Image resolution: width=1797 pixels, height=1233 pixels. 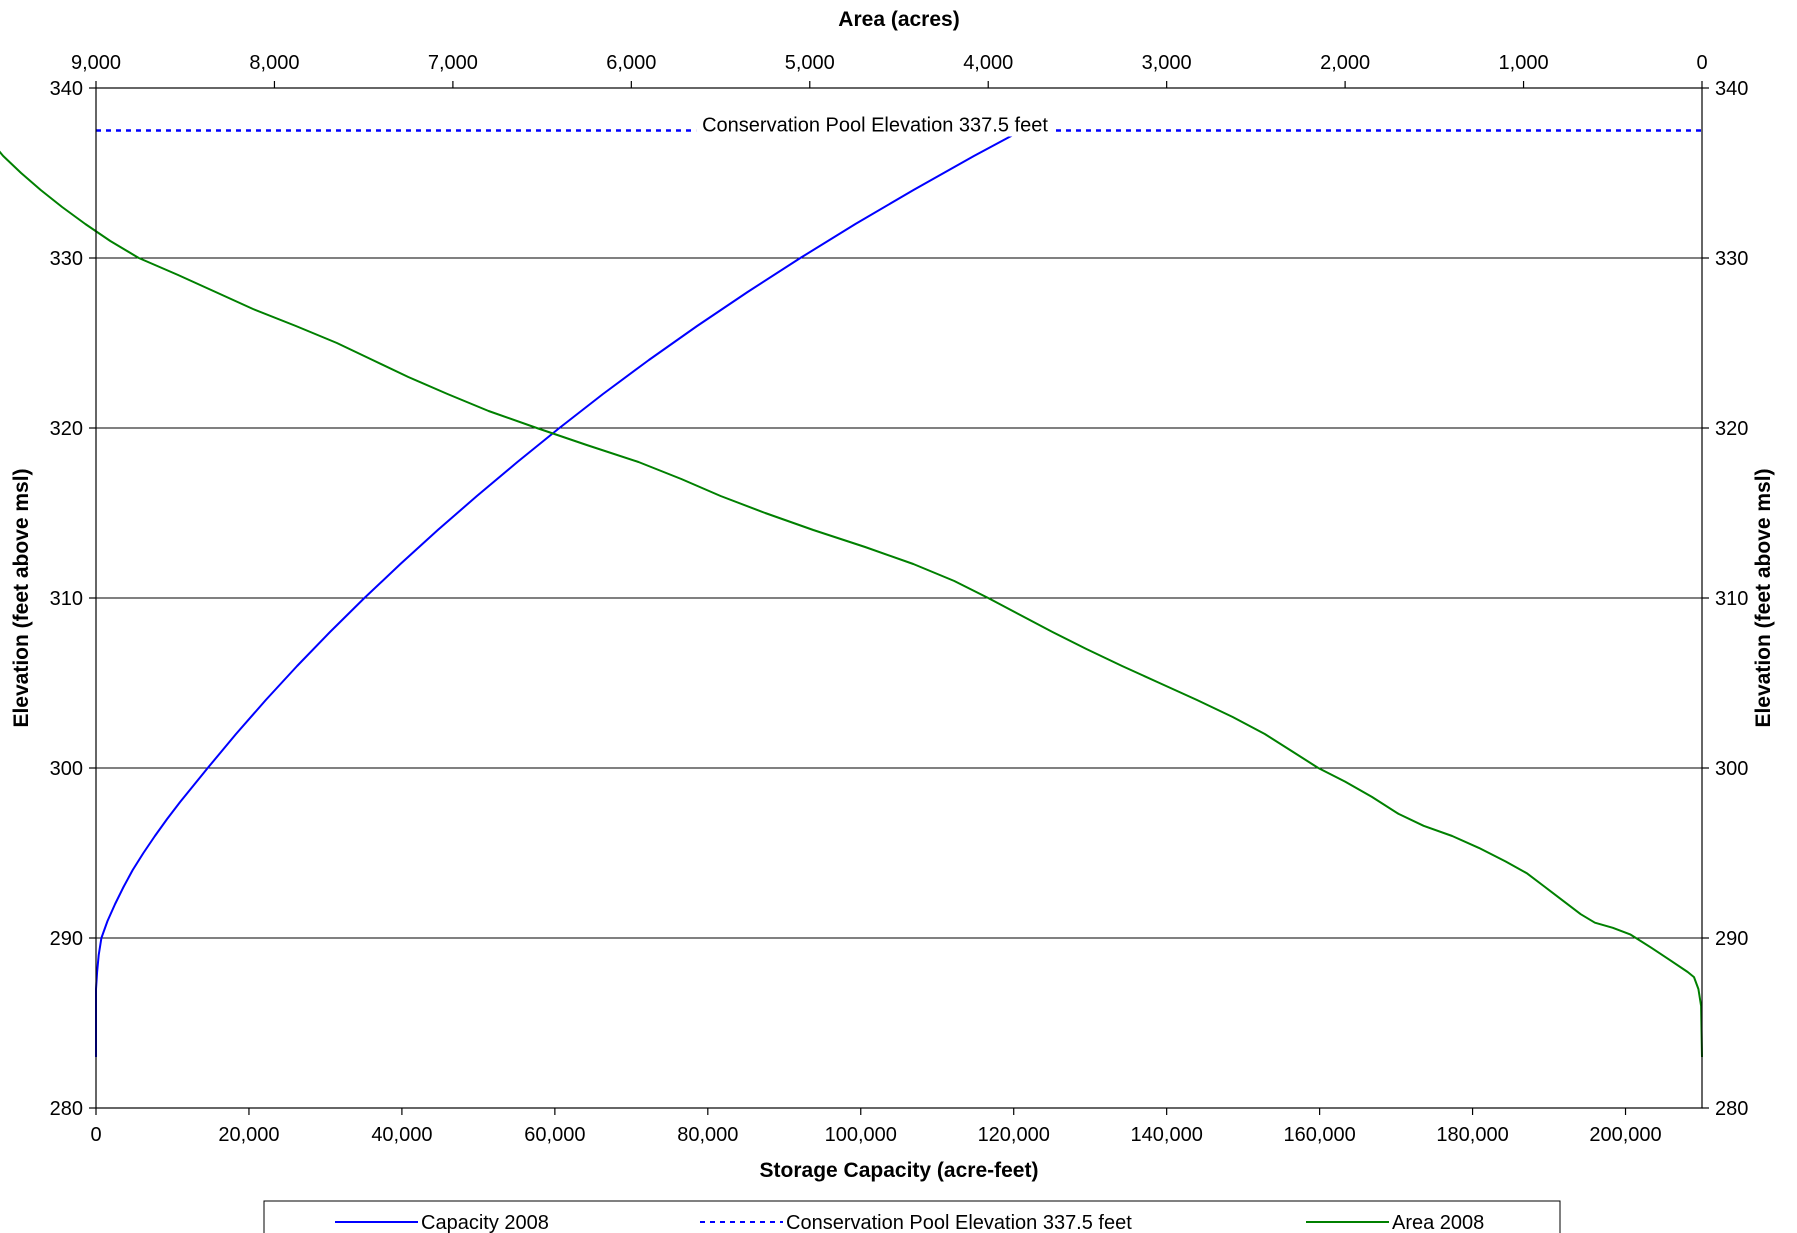 I want to click on right-y-tick-label: 330, so click(x=1731, y=259).